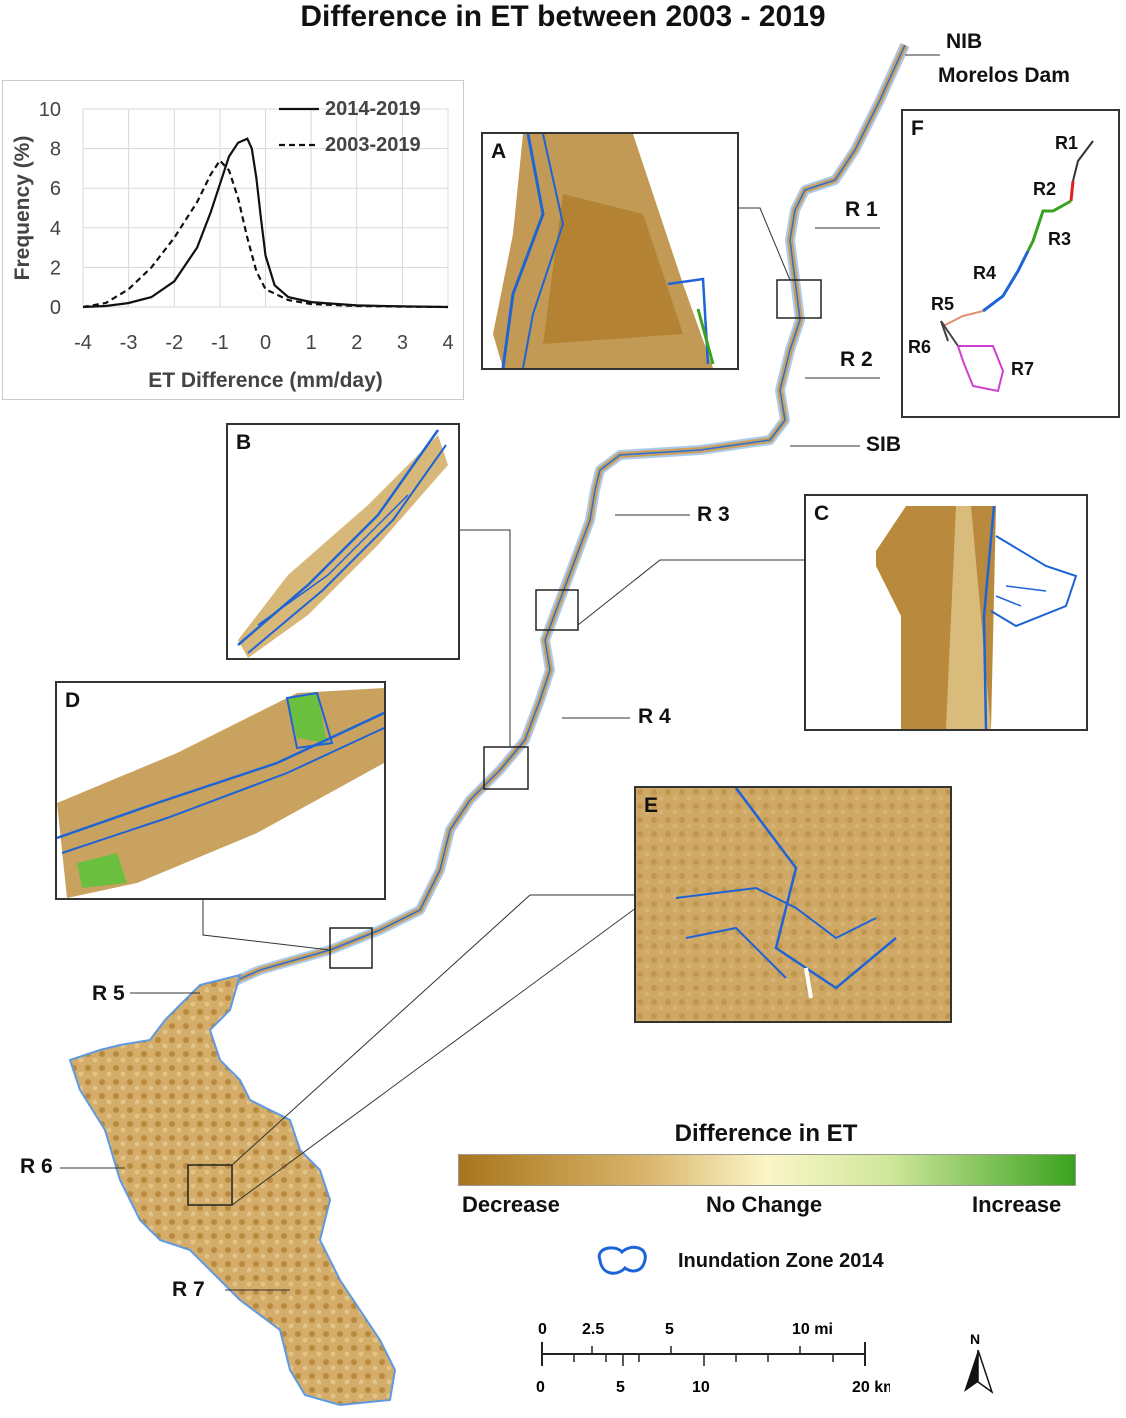 This screenshot has height=1418, width=1126. Describe the element at coordinates (244, 442) in the screenshot. I see `inset-b-label: B` at that location.